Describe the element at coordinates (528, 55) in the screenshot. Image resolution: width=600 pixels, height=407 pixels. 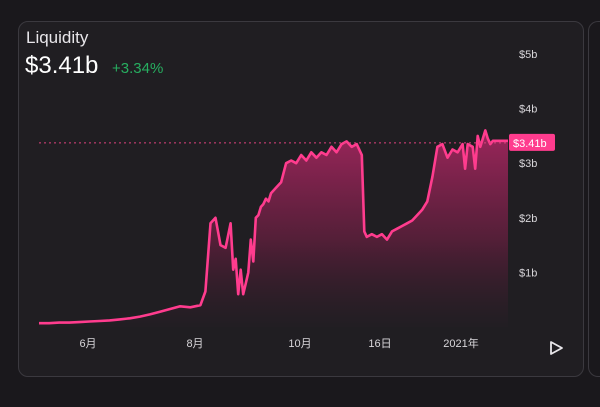
I see `y-tick-label: $5b` at that location.